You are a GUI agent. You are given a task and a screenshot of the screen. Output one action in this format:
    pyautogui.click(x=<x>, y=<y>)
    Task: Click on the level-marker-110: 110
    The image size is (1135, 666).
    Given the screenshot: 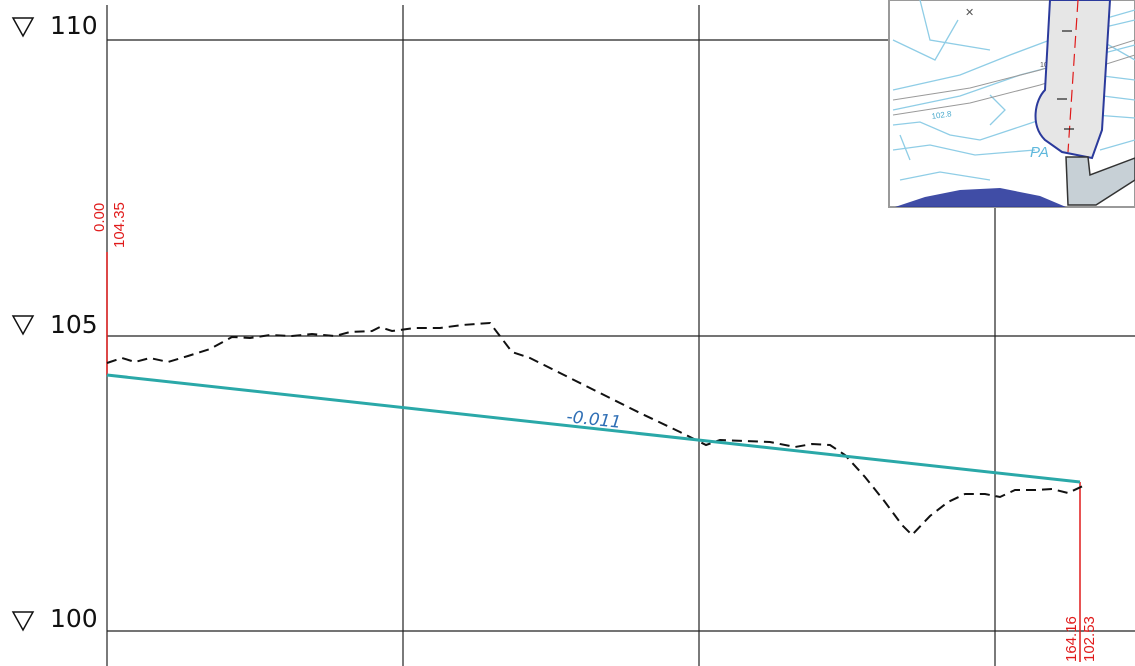 What is the action you would take?
    pyautogui.click(x=54, y=25)
    